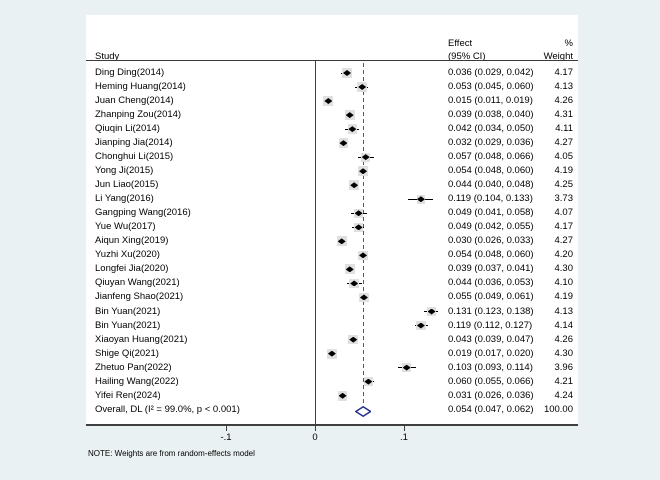 The image size is (660, 480). Describe the element at coordinates (143, 213) in the screenshot. I see `study-label: Gangping Wang(2016)` at that location.